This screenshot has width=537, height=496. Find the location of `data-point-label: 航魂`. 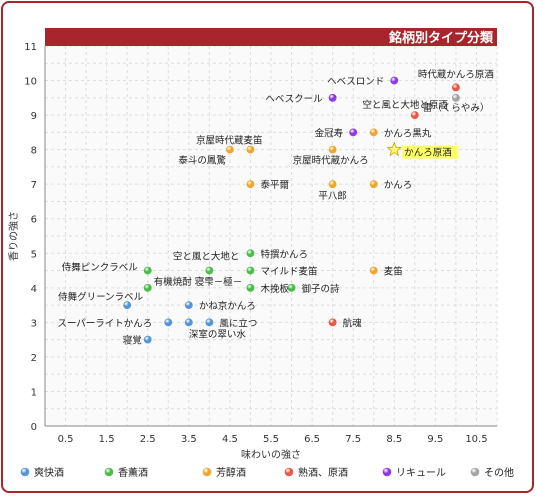

data-point-label: 航魂 is located at coordinates (353, 323).